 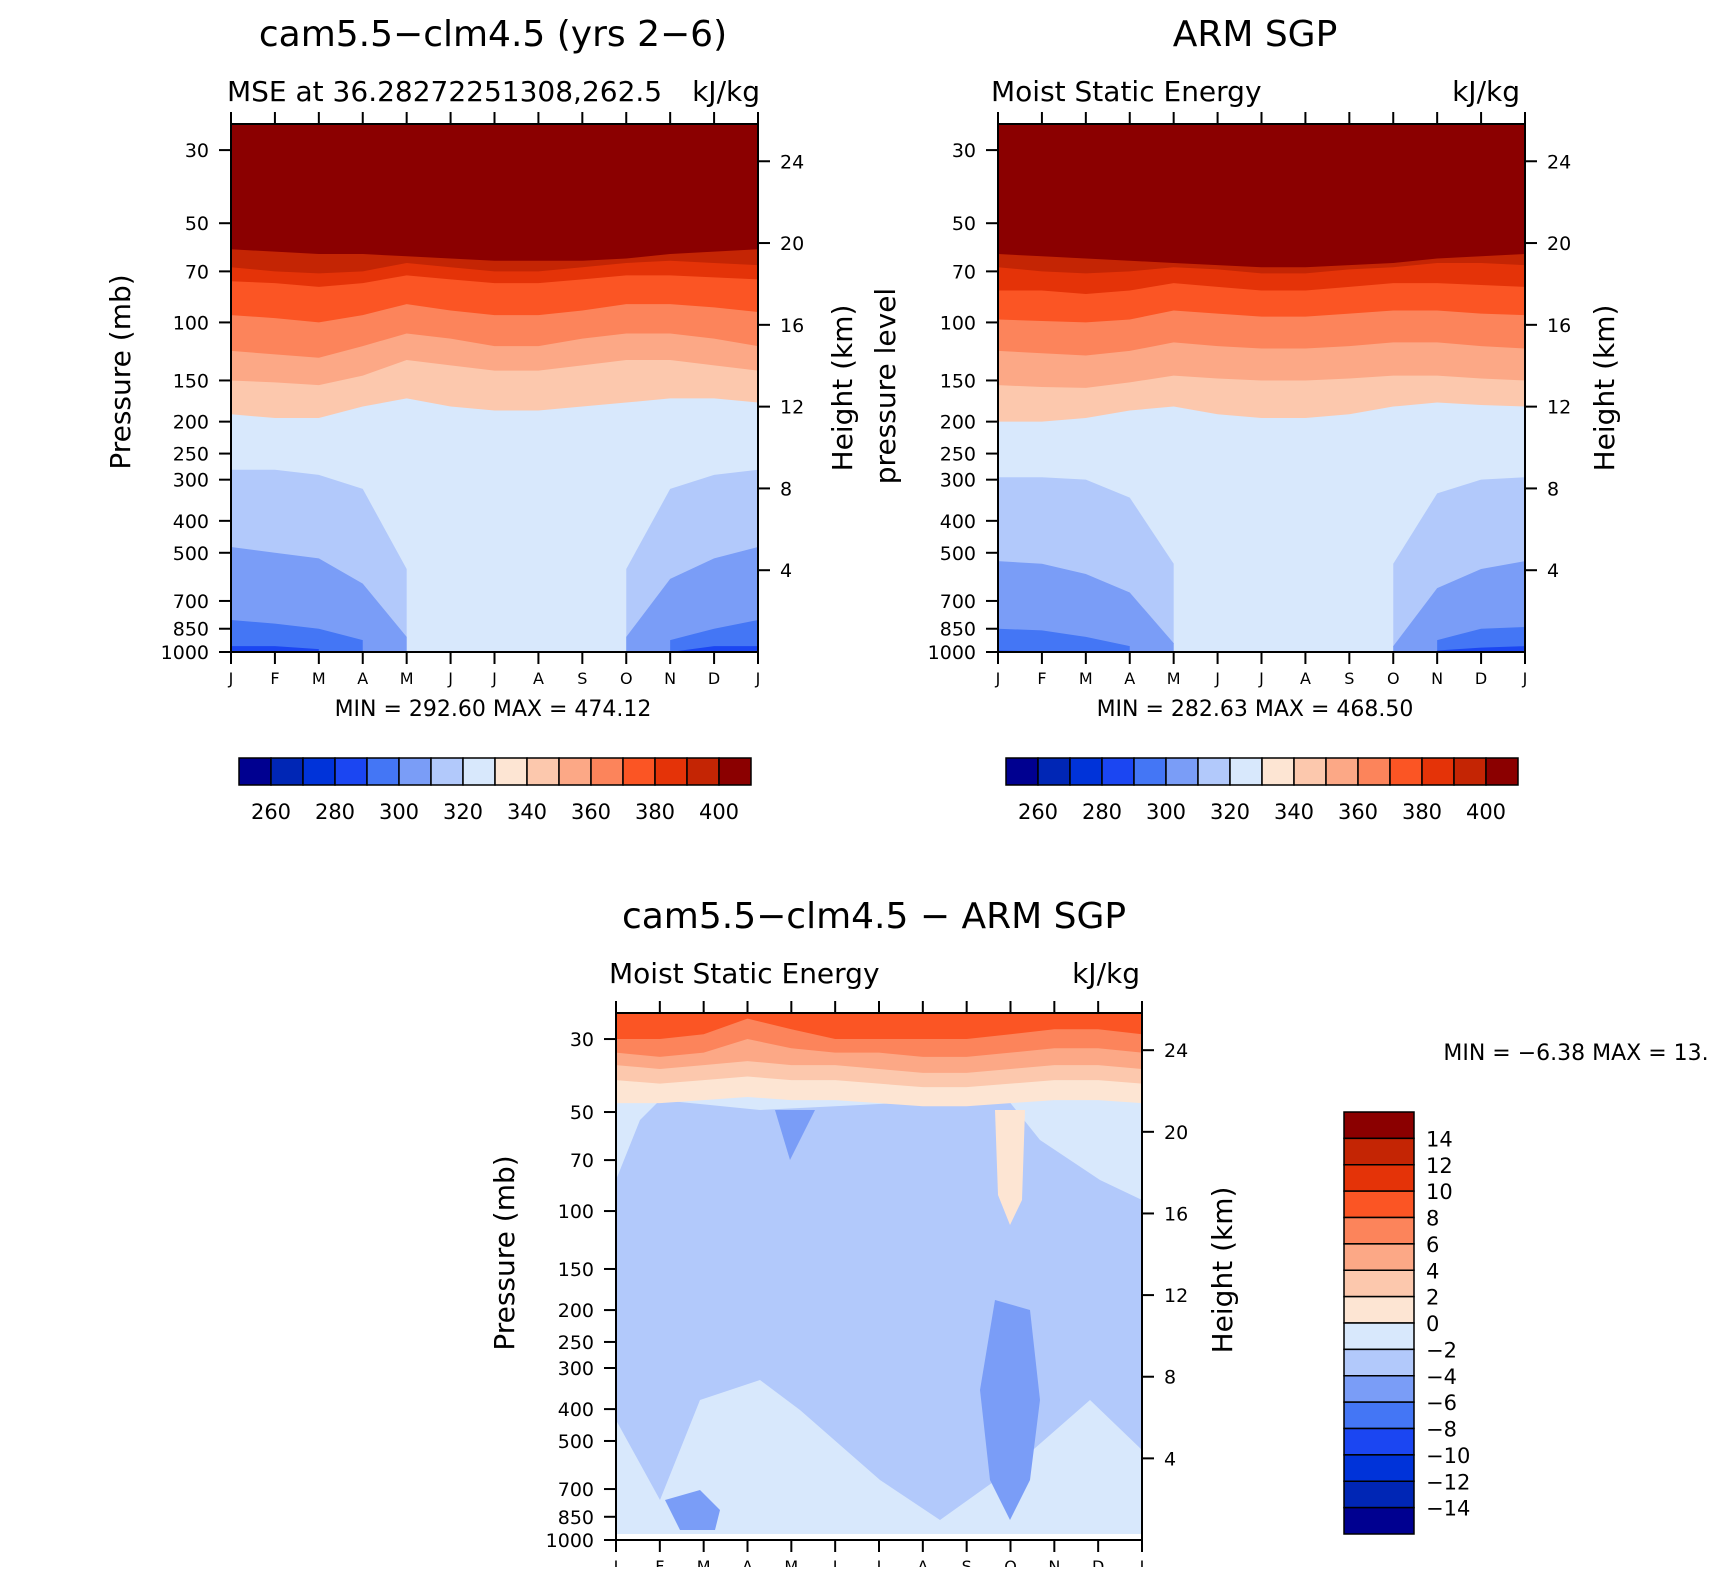 I want to click on x-tick-label: D, so click(x=1481, y=678).